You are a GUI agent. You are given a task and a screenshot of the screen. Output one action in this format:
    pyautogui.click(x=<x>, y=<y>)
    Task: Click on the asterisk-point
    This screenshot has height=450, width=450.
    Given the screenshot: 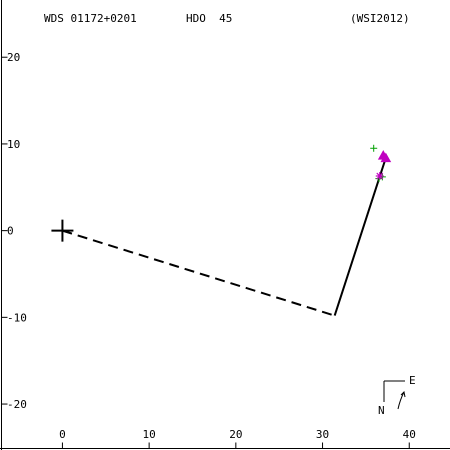 What is the action you would take?
    pyautogui.click(x=379, y=176)
    